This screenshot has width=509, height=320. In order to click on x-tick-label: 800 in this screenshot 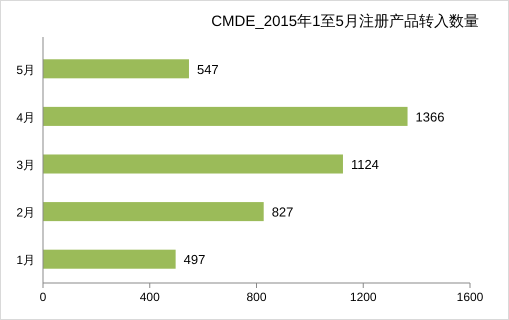, I will do `click(256, 297)`.